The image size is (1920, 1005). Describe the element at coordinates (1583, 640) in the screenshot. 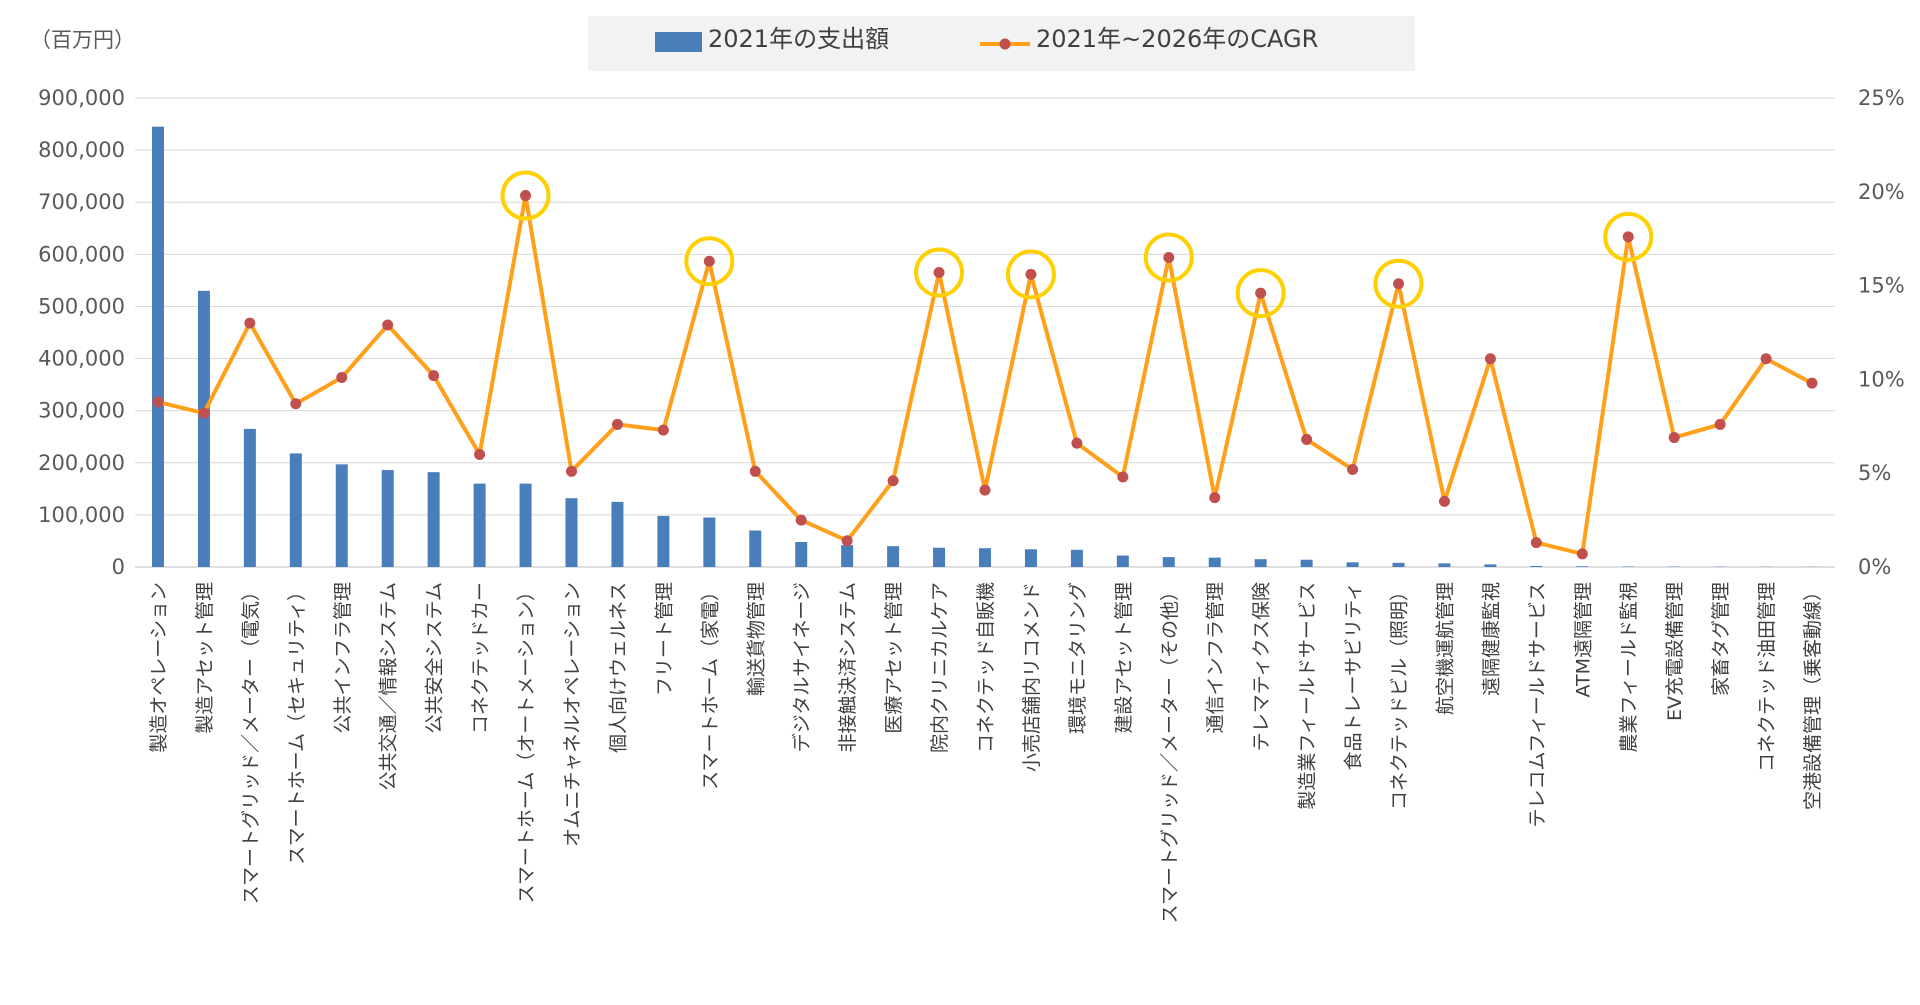

I see `category-label: ATM遠隔管理` at that location.